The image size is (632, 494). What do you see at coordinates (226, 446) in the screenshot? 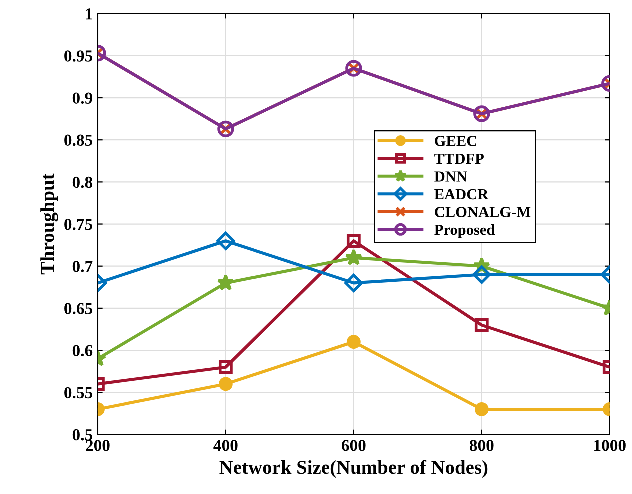
I see `x-tick-label: 400` at bounding box center [226, 446].